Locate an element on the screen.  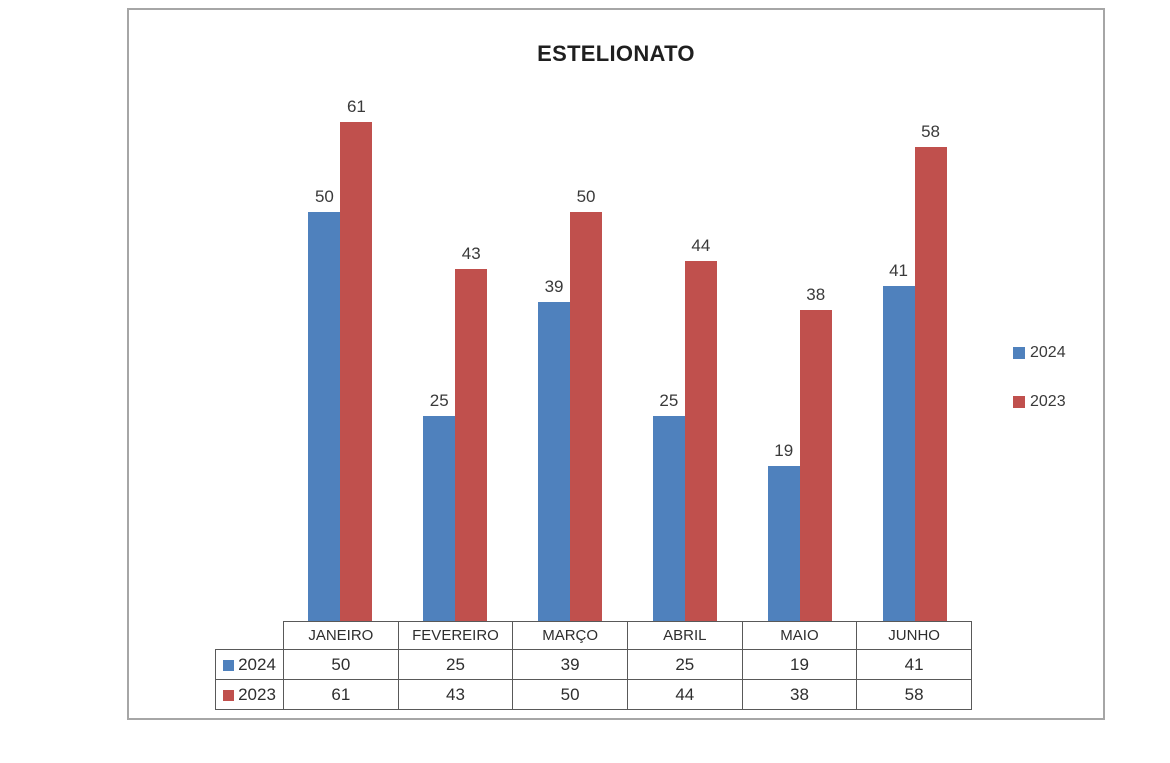
bar-2023-junho: 58 is located at coordinates (930, 371).